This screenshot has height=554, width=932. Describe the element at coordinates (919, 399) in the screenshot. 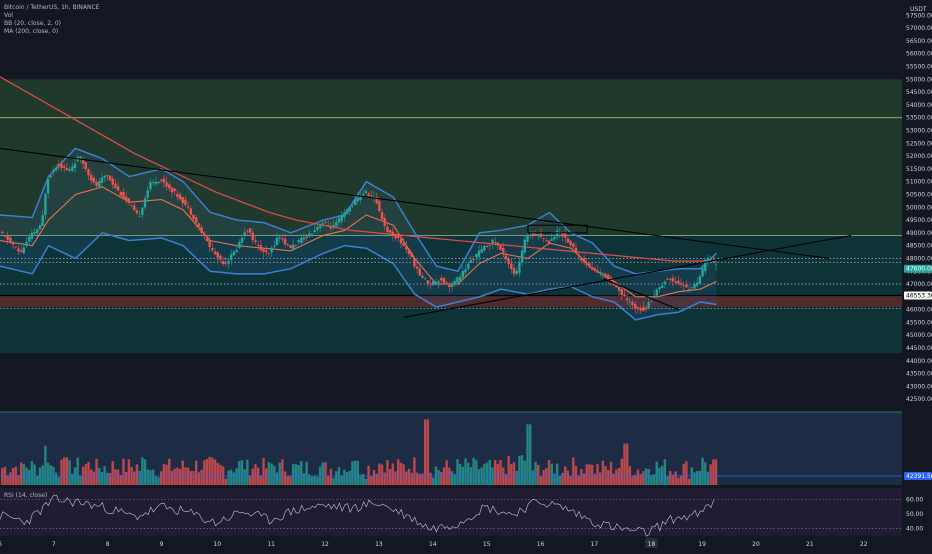

I see `price-tick-30: 42500.00` at that location.